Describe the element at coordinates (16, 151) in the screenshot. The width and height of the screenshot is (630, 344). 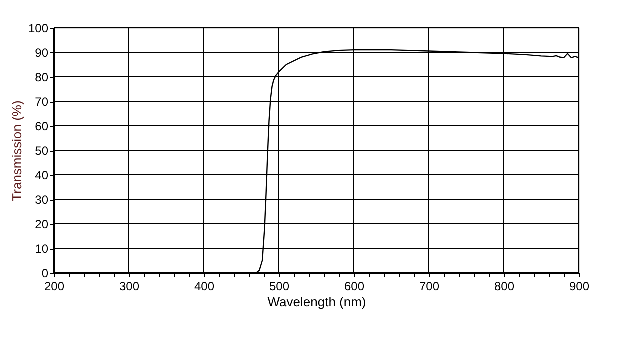
I see `y-axis-title: Transmission (%)` at that location.